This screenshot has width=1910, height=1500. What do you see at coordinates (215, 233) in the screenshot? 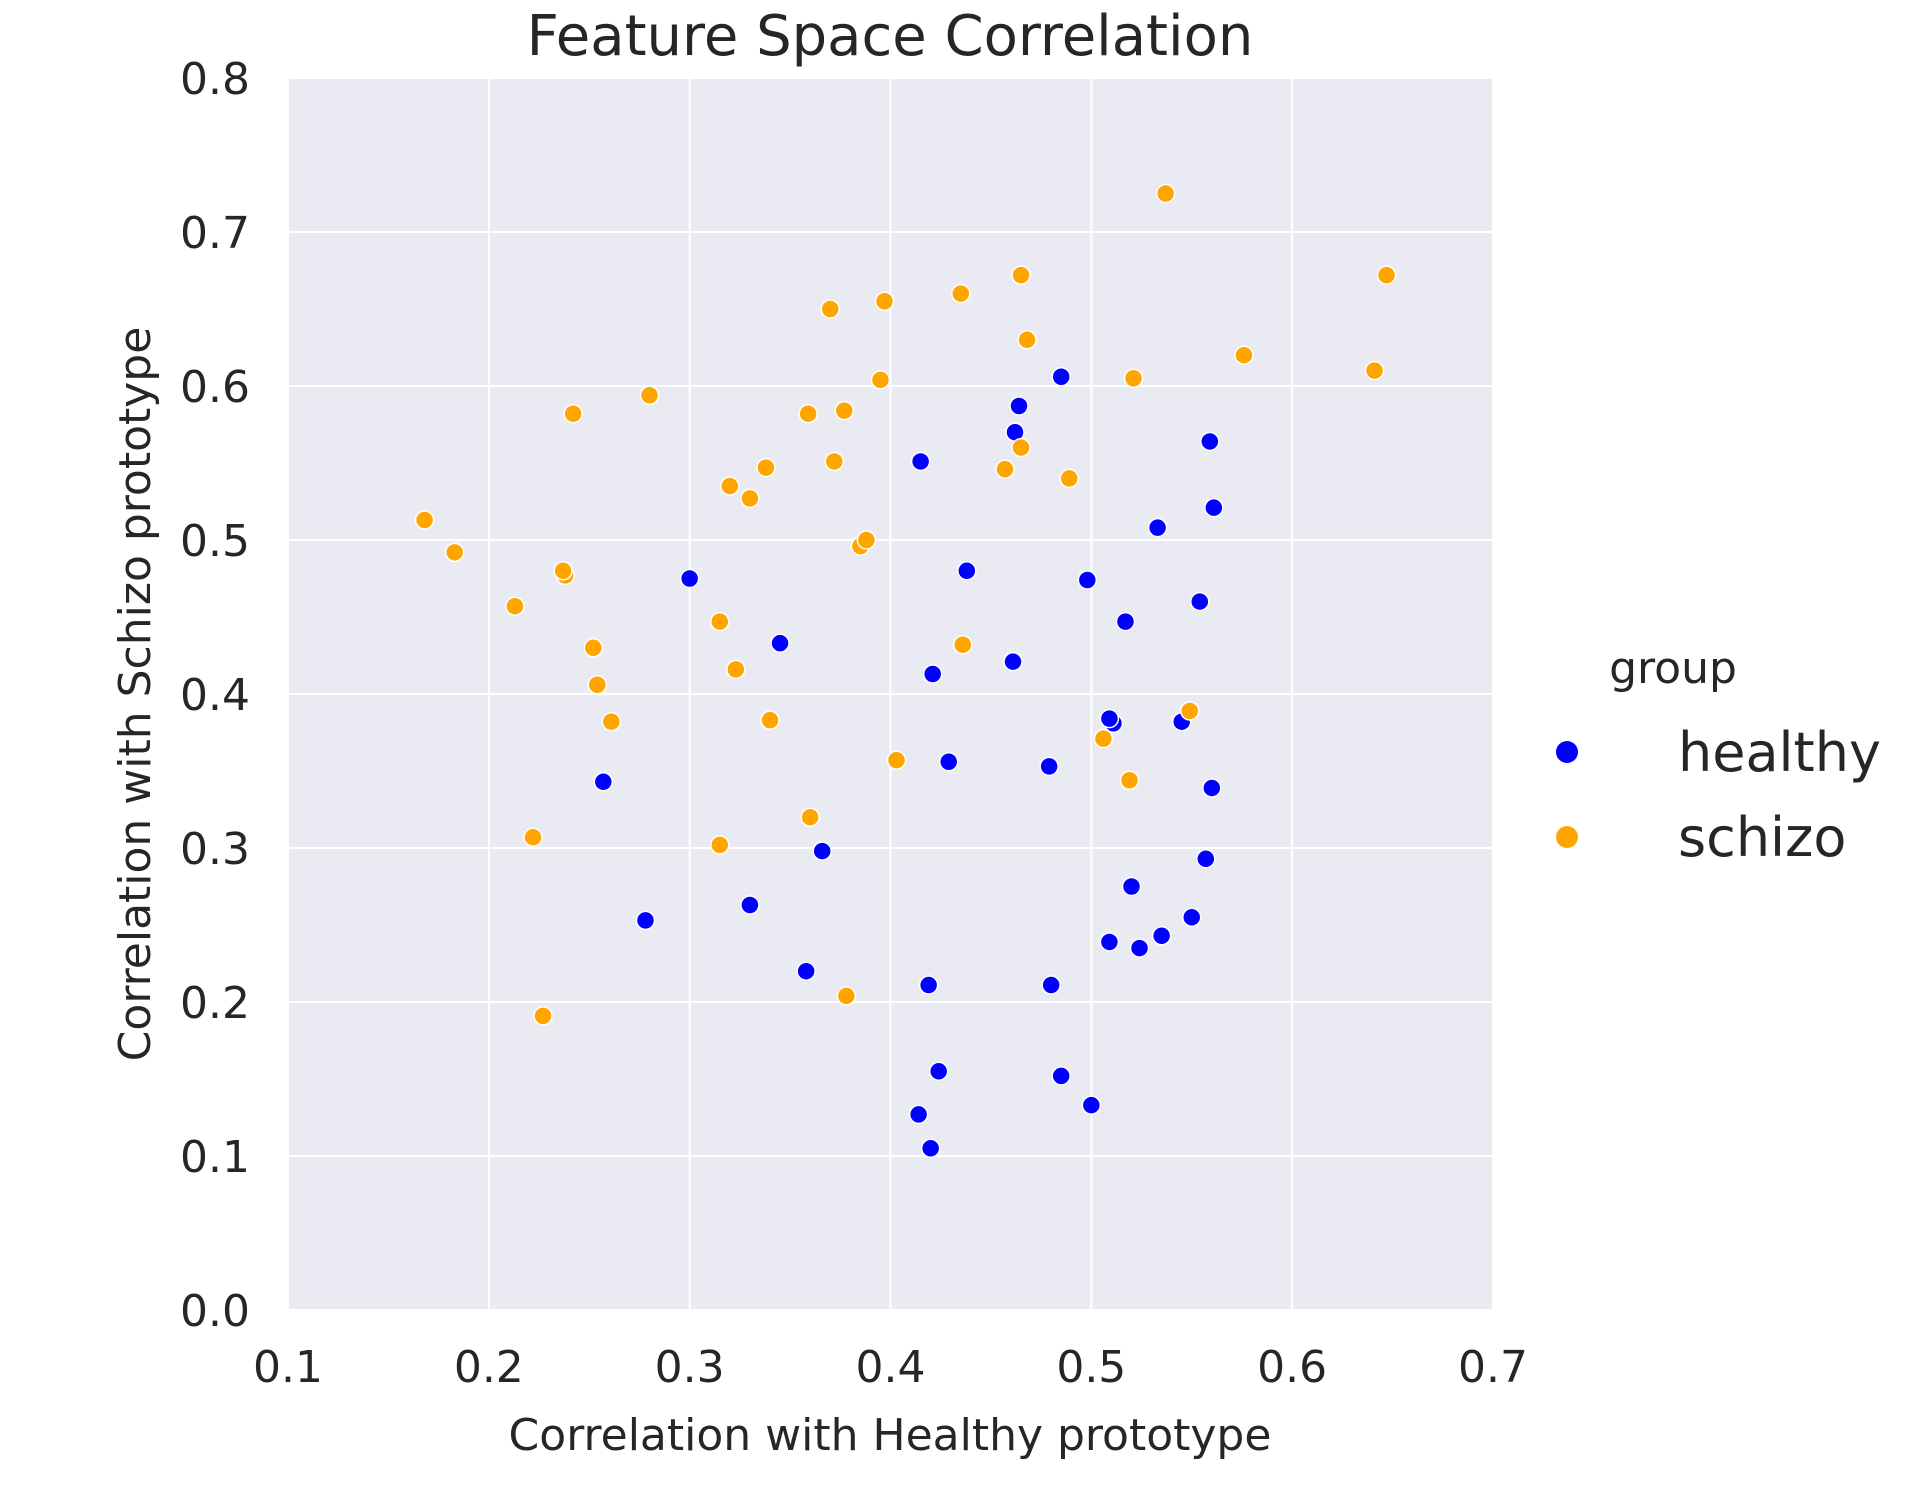
I see `y-tick-label: 0.7` at bounding box center [215, 233].